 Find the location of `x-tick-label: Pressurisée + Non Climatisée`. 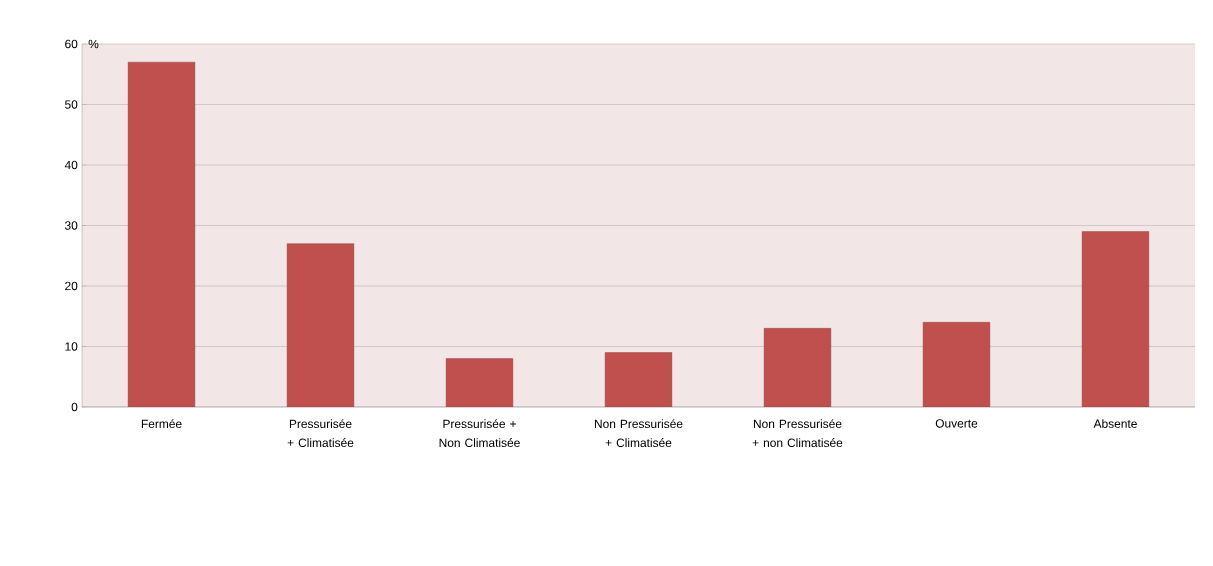

x-tick-label: Pressurisée + Non Climatisée is located at coordinates (479, 433).